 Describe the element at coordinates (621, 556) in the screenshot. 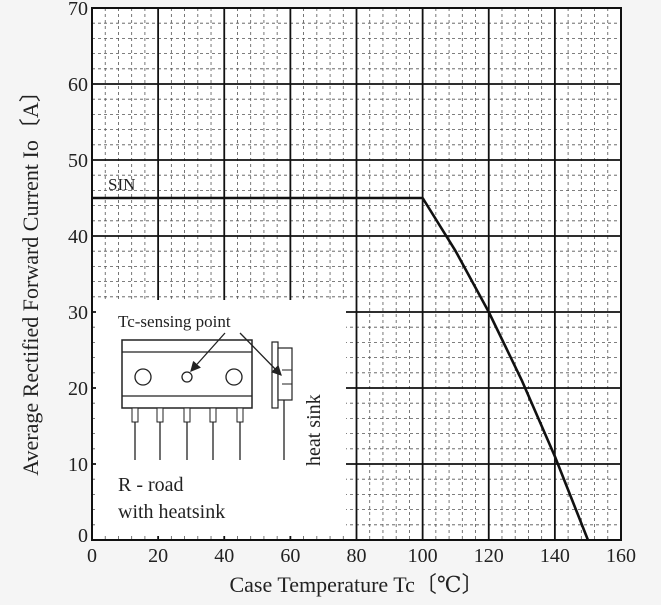

I see `x-tick-label: 160` at that location.